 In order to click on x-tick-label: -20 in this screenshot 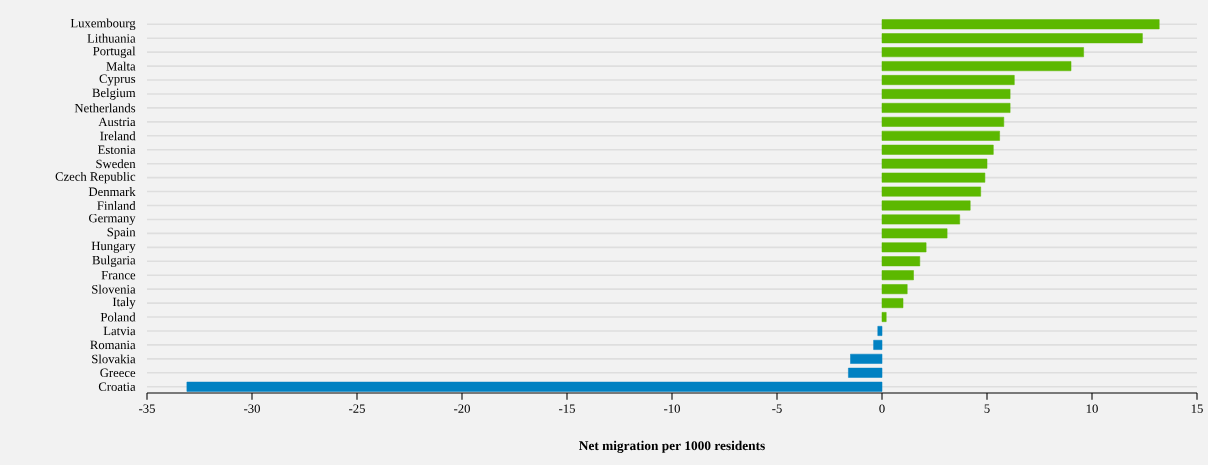, I will do `click(462, 408)`.